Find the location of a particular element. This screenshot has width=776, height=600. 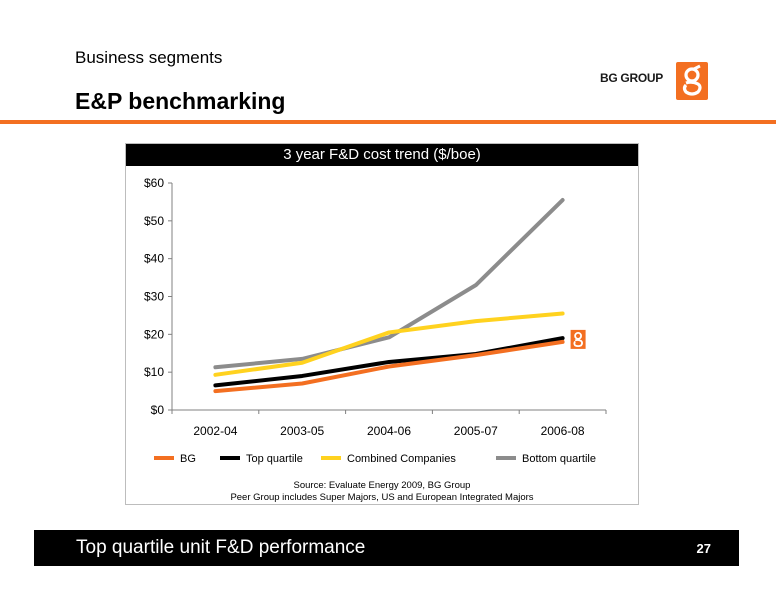

y-tick-label: $40 is located at coordinates (154, 259).